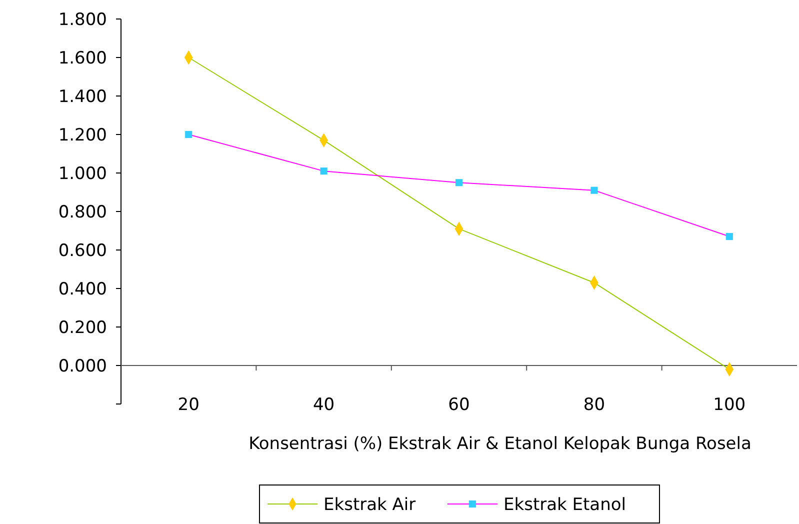 This screenshot has height=524, width=799. Describe the element at coordinates (500, 444) in the screenshot. I see `x-axis-title: Konsentrasi (%) Ekstrak Air & Etanol Kelopak Bunga Rosela` at that location.